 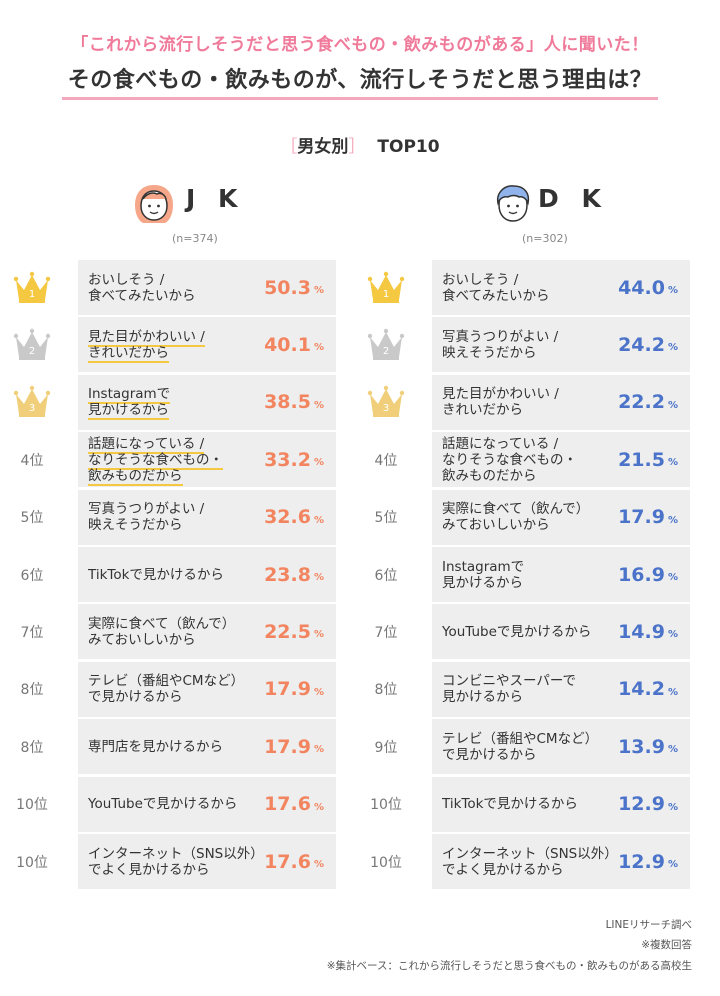 What do you see at coordinates (408, 147) in the screenshot?
I see `section-top: TOP10` at bounding box center [408, 147].